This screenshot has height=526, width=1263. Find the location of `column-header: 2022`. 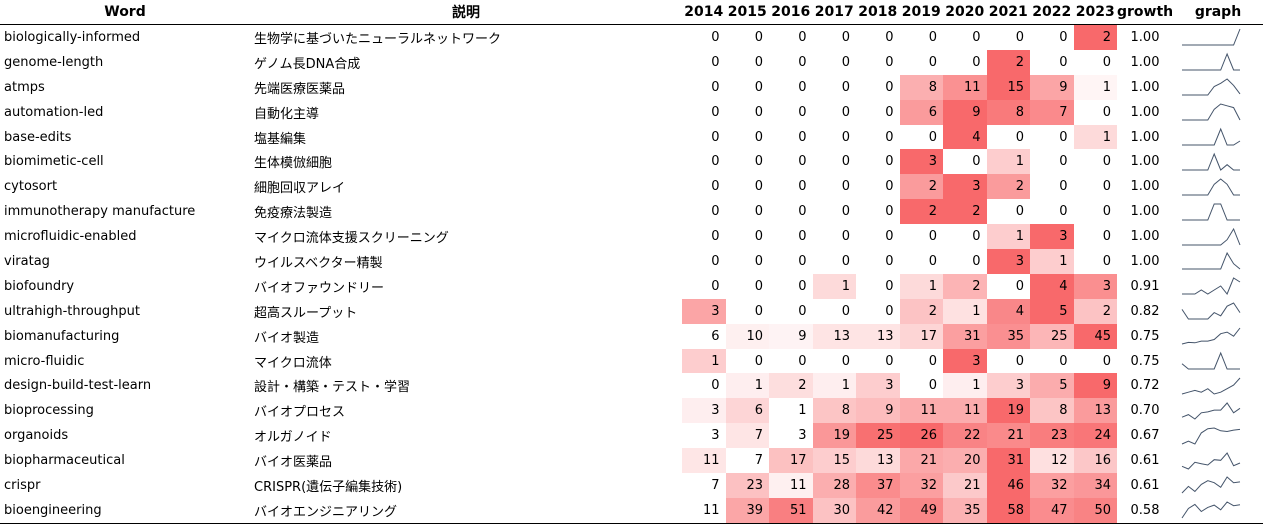

column-header: 2022 is located at coordinates (1052, 12).